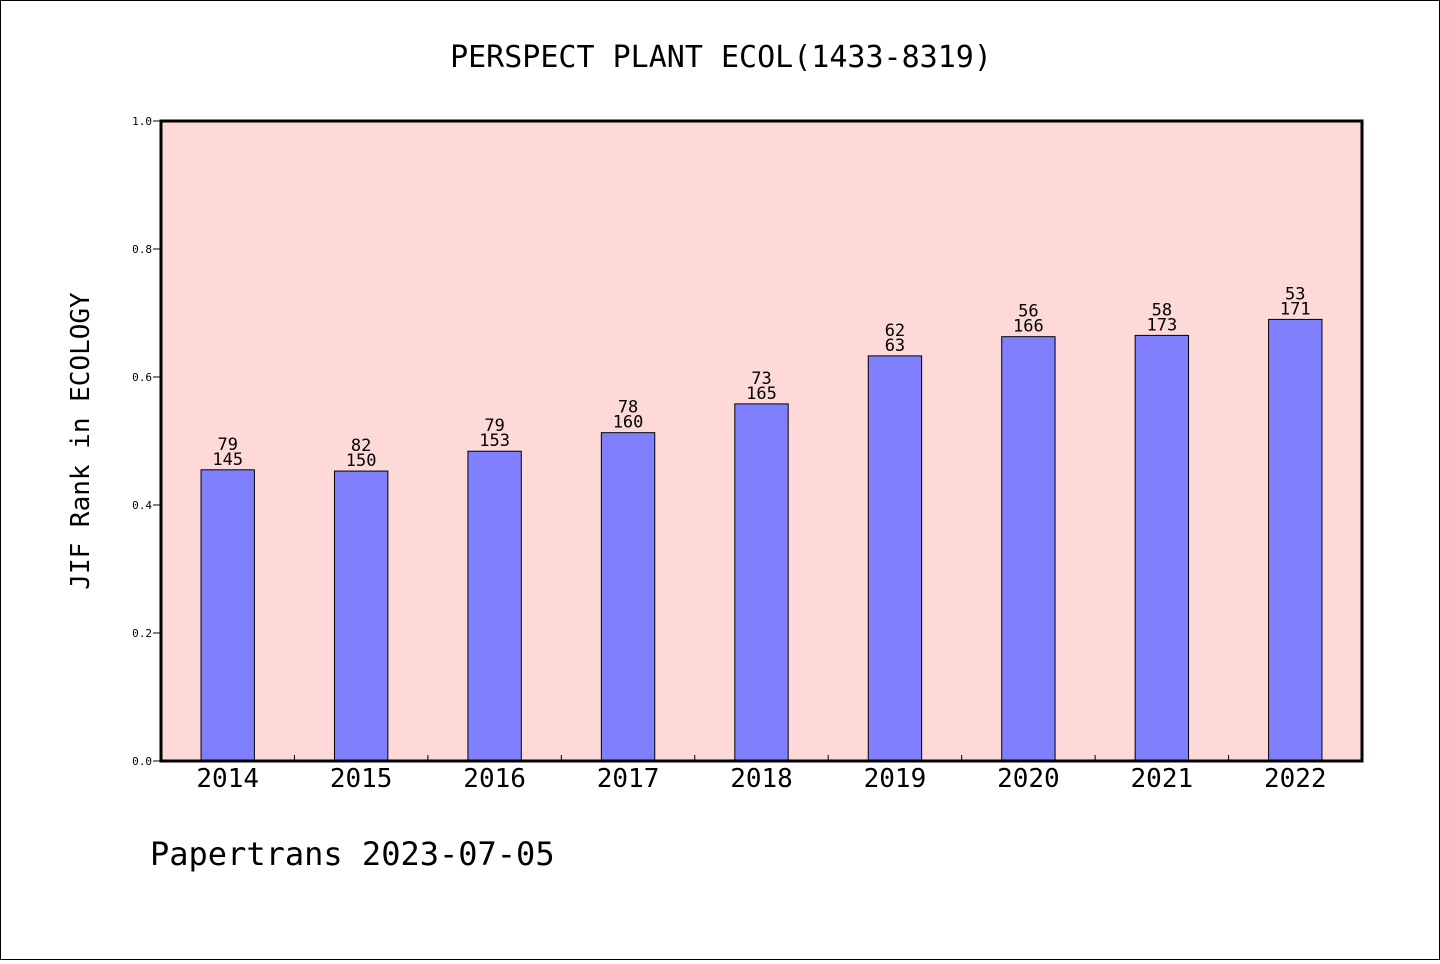 Image resolution: width=1440 pixels, height=964 pixels. Describe the element at coordinates (494, 779) in the screenshot. I see `x-tick-label: 2016` at that location.